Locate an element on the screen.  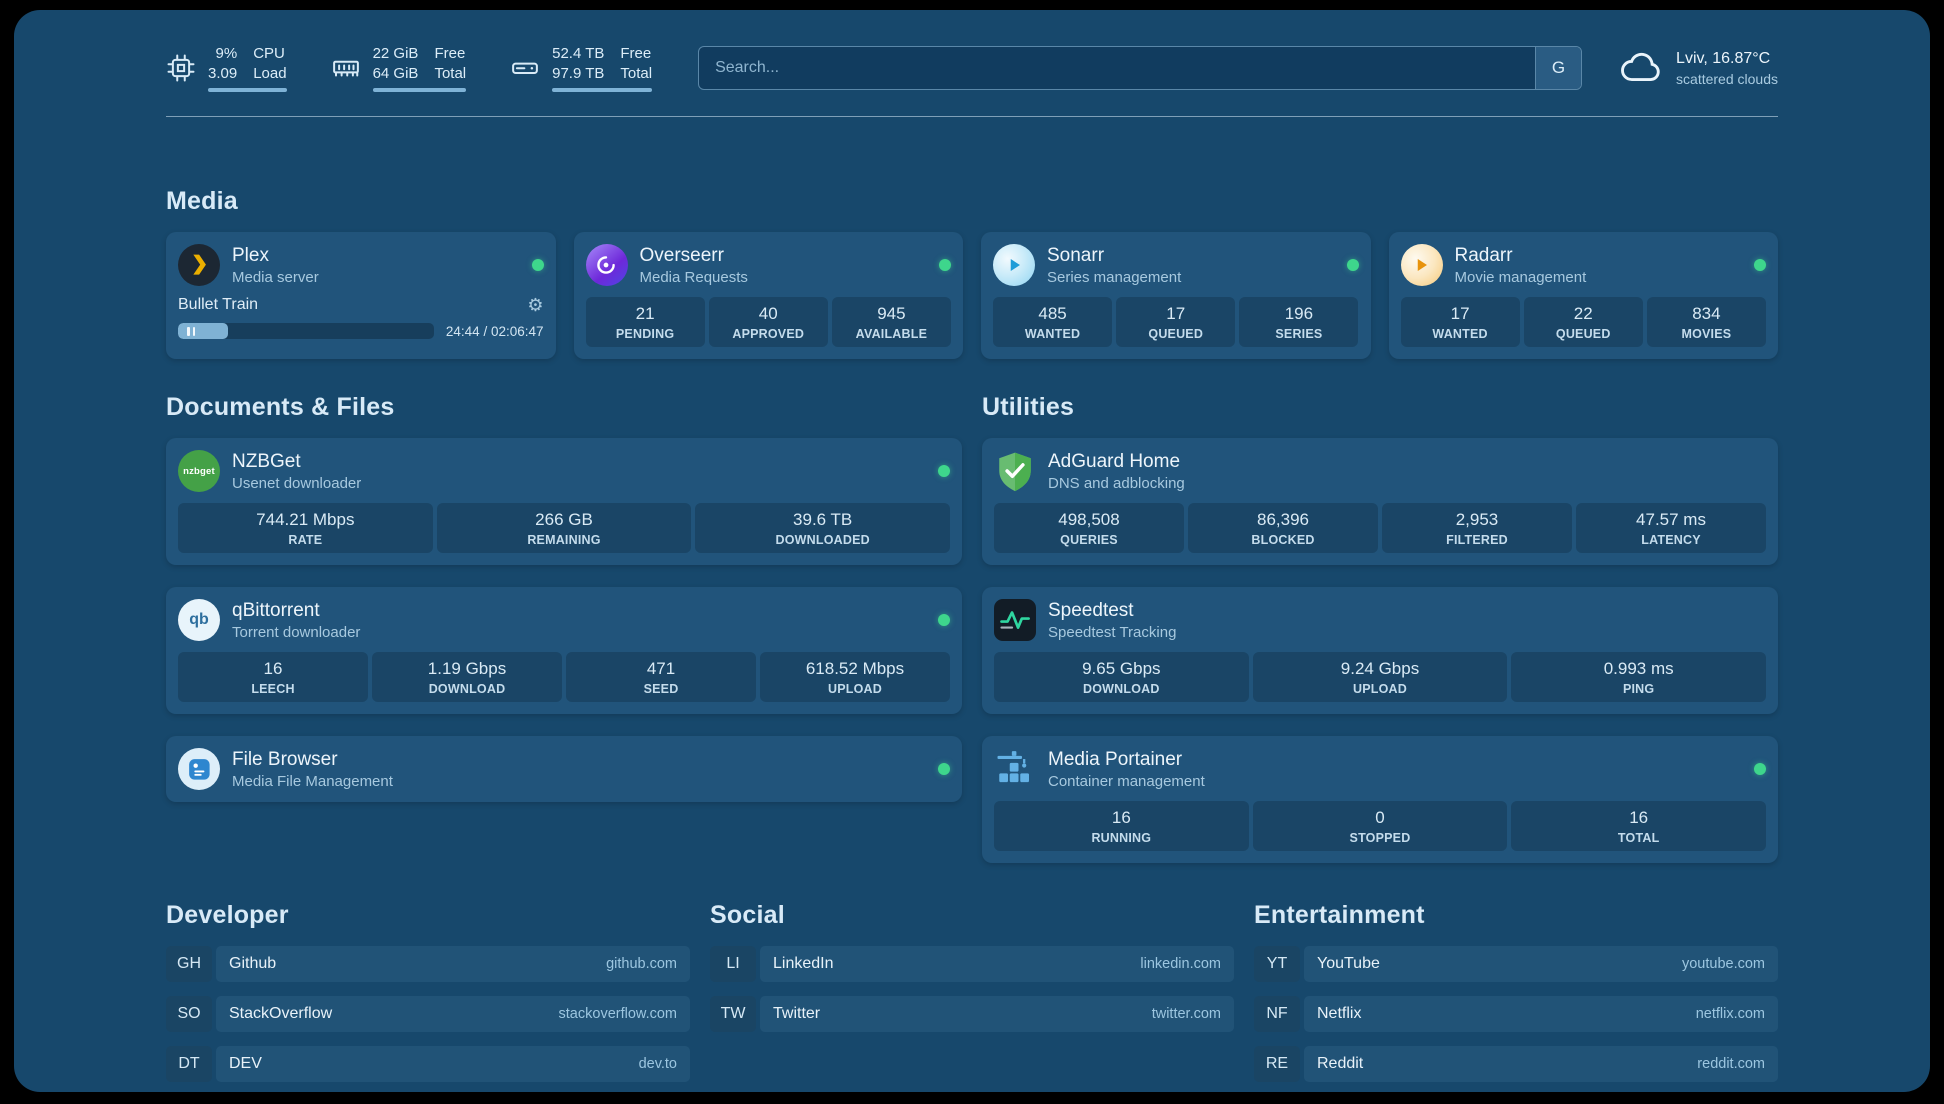
bookmark-name: Twitter is located at coordinates (797, 1013).